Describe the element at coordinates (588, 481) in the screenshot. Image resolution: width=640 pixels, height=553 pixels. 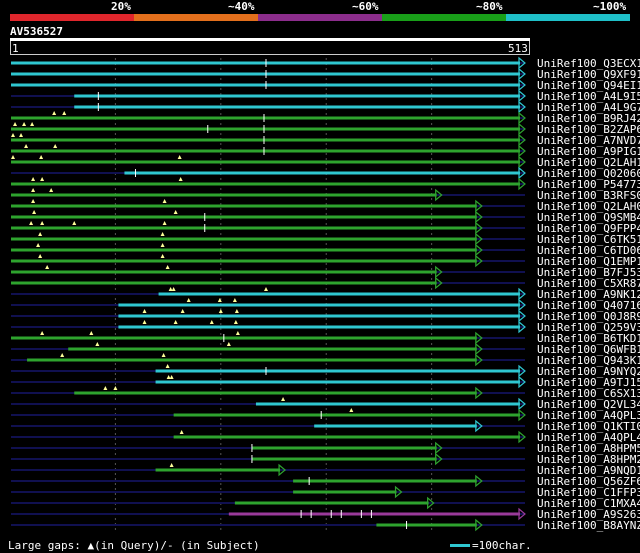
I see `hit-name-link: UniRef100_Q56ZF6` at that location.